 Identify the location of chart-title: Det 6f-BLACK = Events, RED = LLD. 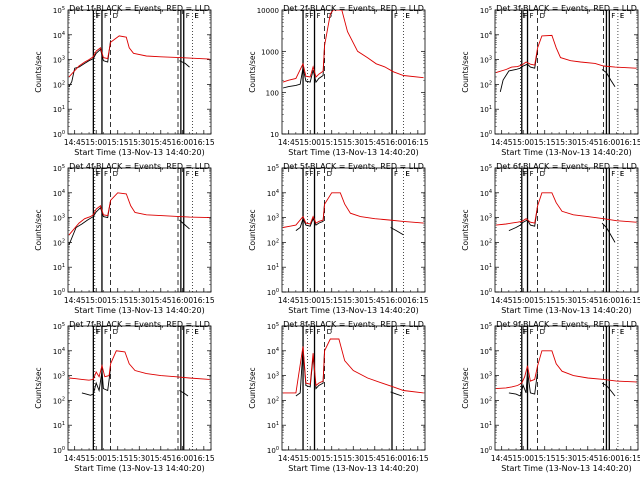
(566, 166).